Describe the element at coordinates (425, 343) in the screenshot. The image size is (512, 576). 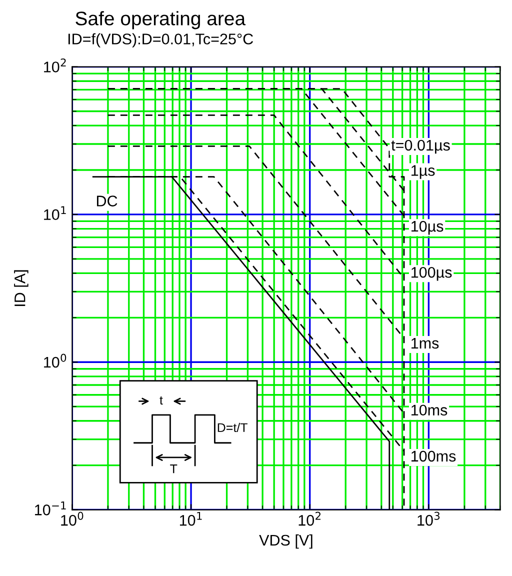
I see `annotation: 1ms` at that location.